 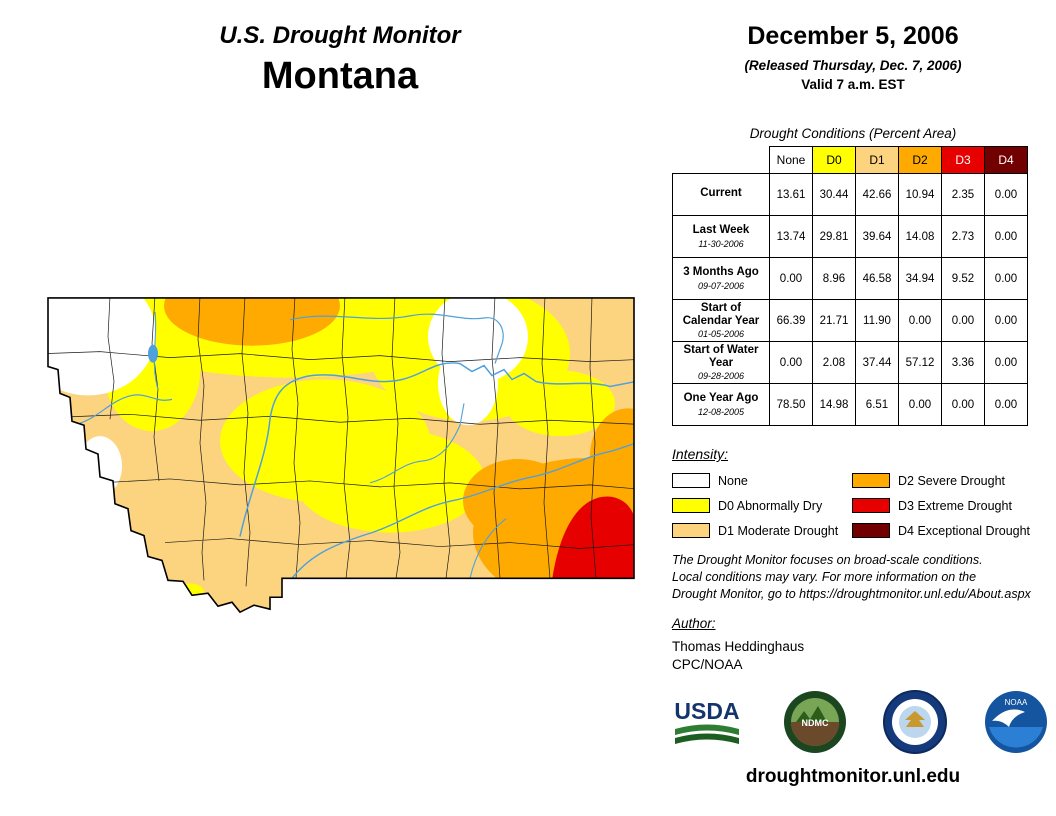 What do you see at coordinates (920, 362) in the screenshot?
I see `stat-cell: 57.12` at bounding box center [920, 362].